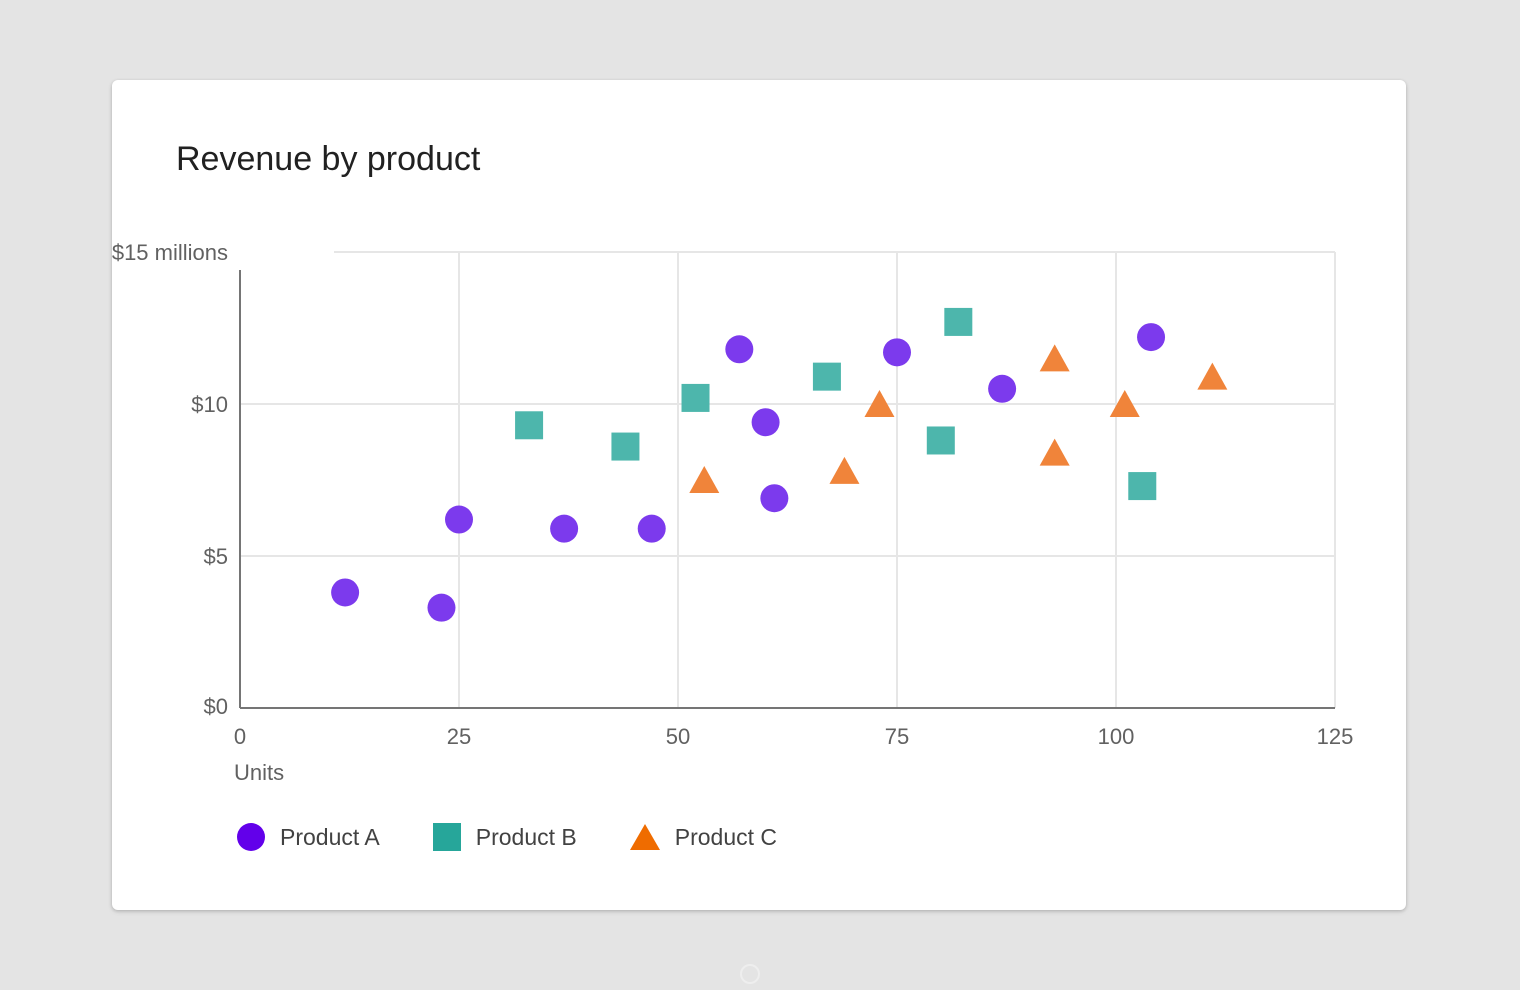  Describe the element at coordinates (216, 706) in the screenshot. I see `y-tick-label: $0` at that location.